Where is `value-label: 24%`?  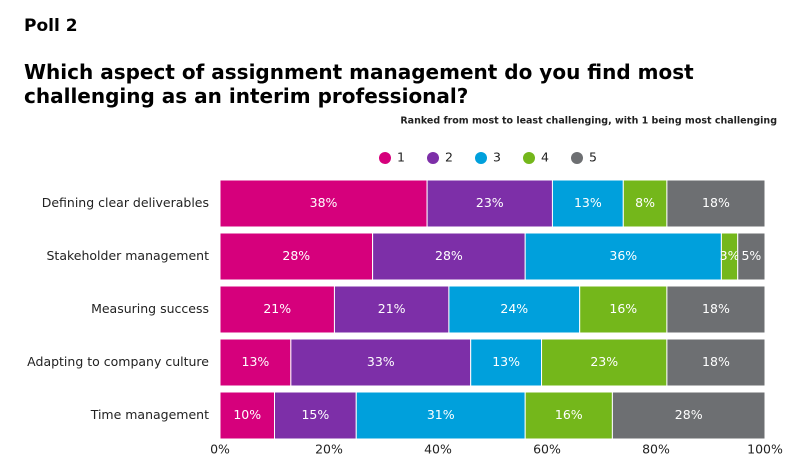 value-label: 24% is located at coordinates (514, 308).